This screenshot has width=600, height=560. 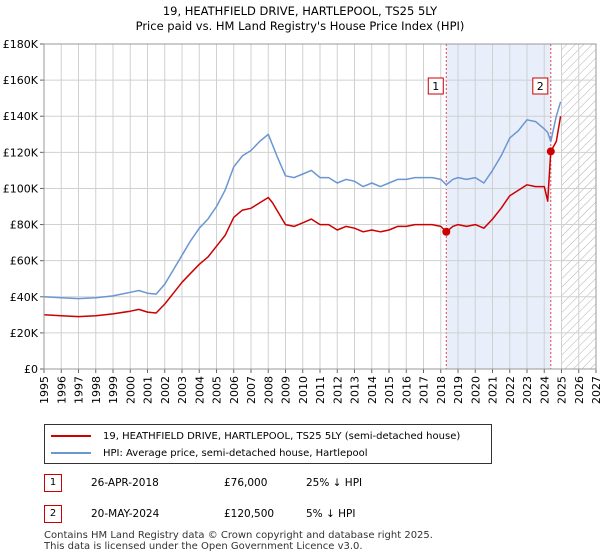 I want to click on x-tick-label: 2023, so click(x=527, y=390).